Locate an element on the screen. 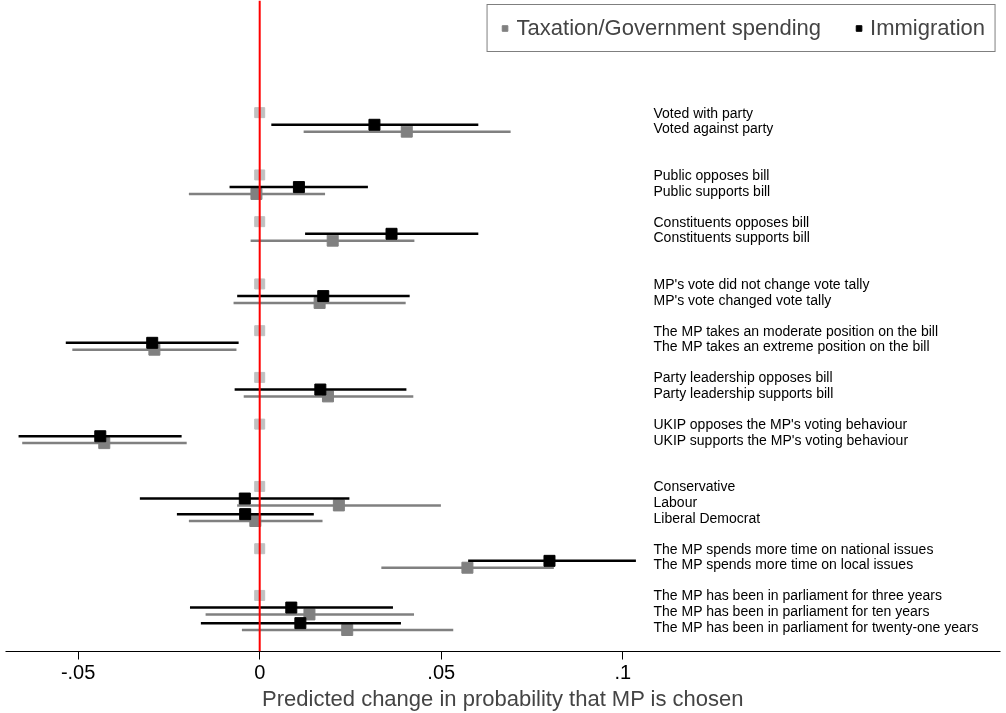 The image size is (1006, 713). y-tick-label: UKIP opposes the MP's voting behaviour is located at coordinates (780, 424).